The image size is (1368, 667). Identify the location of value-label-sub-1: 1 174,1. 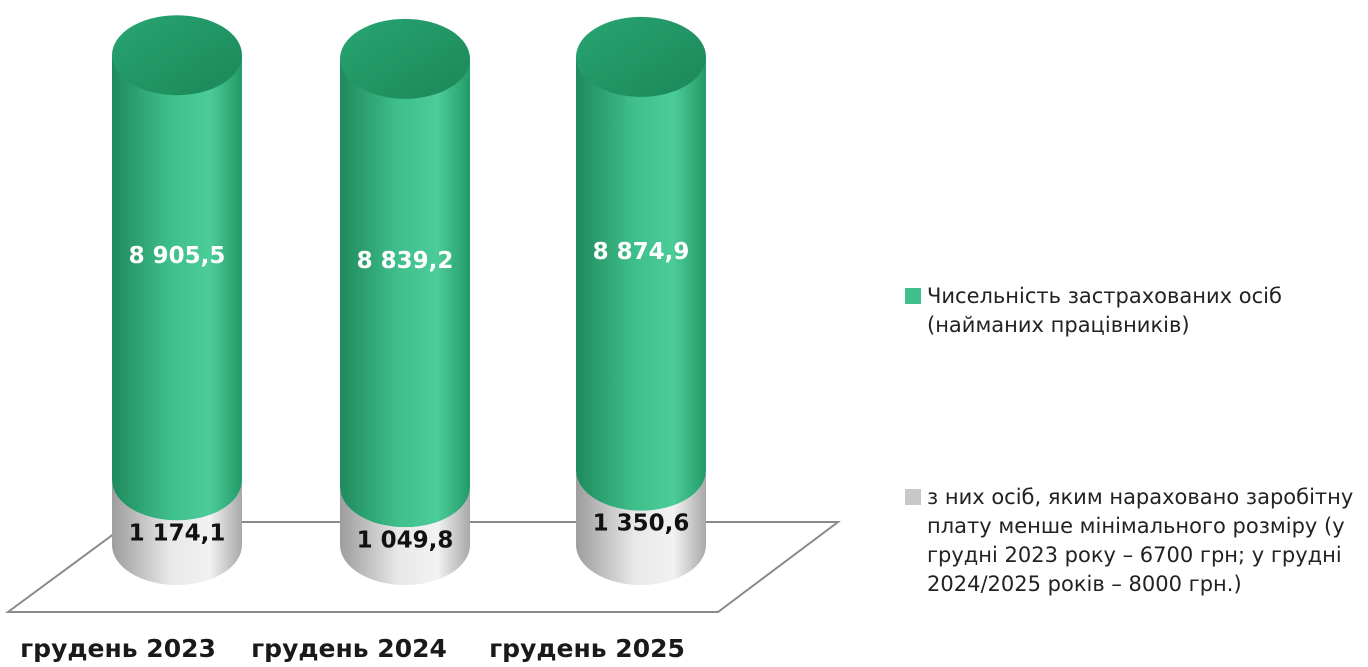
(177, 533).